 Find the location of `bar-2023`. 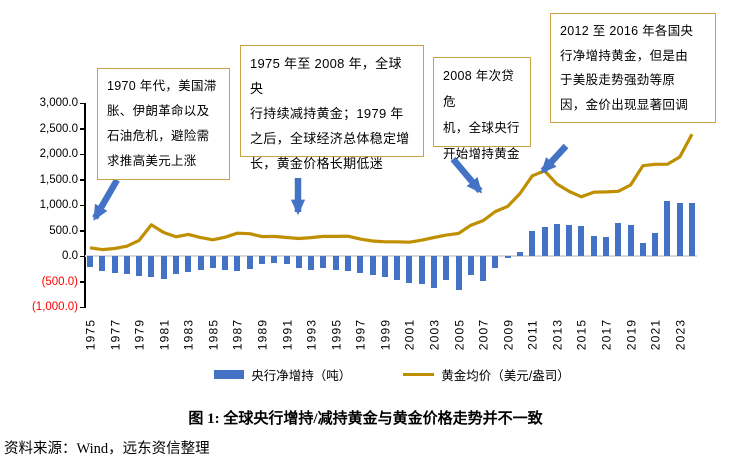

bar-2023 is located at coordinates (679, 229).